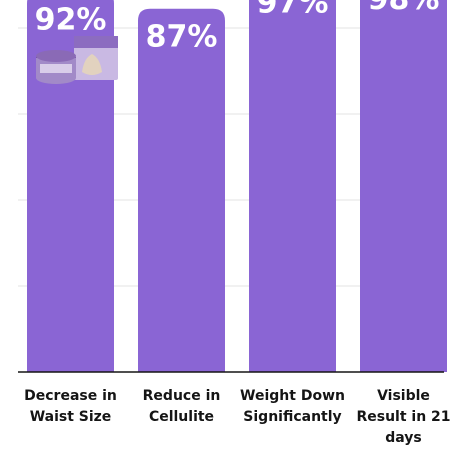 This screenshot has height=450, width=450. What do you see at coordinates (182, 37) in the screenshot?
I see `data-label: 87%` at bounding box center [182, 37].